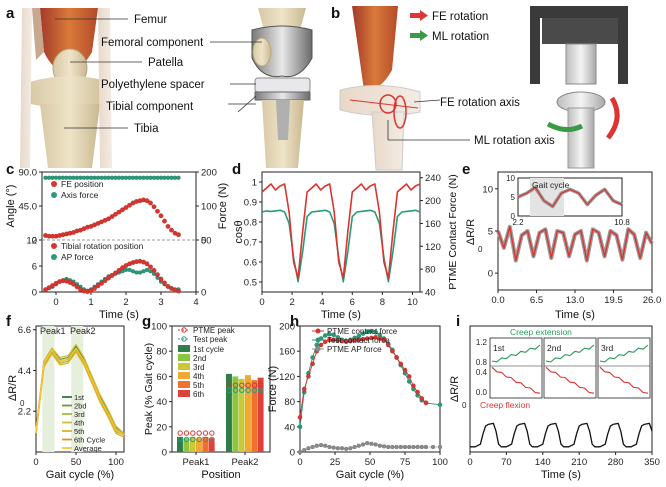  I want to click on e-xtick-label: 0.0, so click(497, 300).